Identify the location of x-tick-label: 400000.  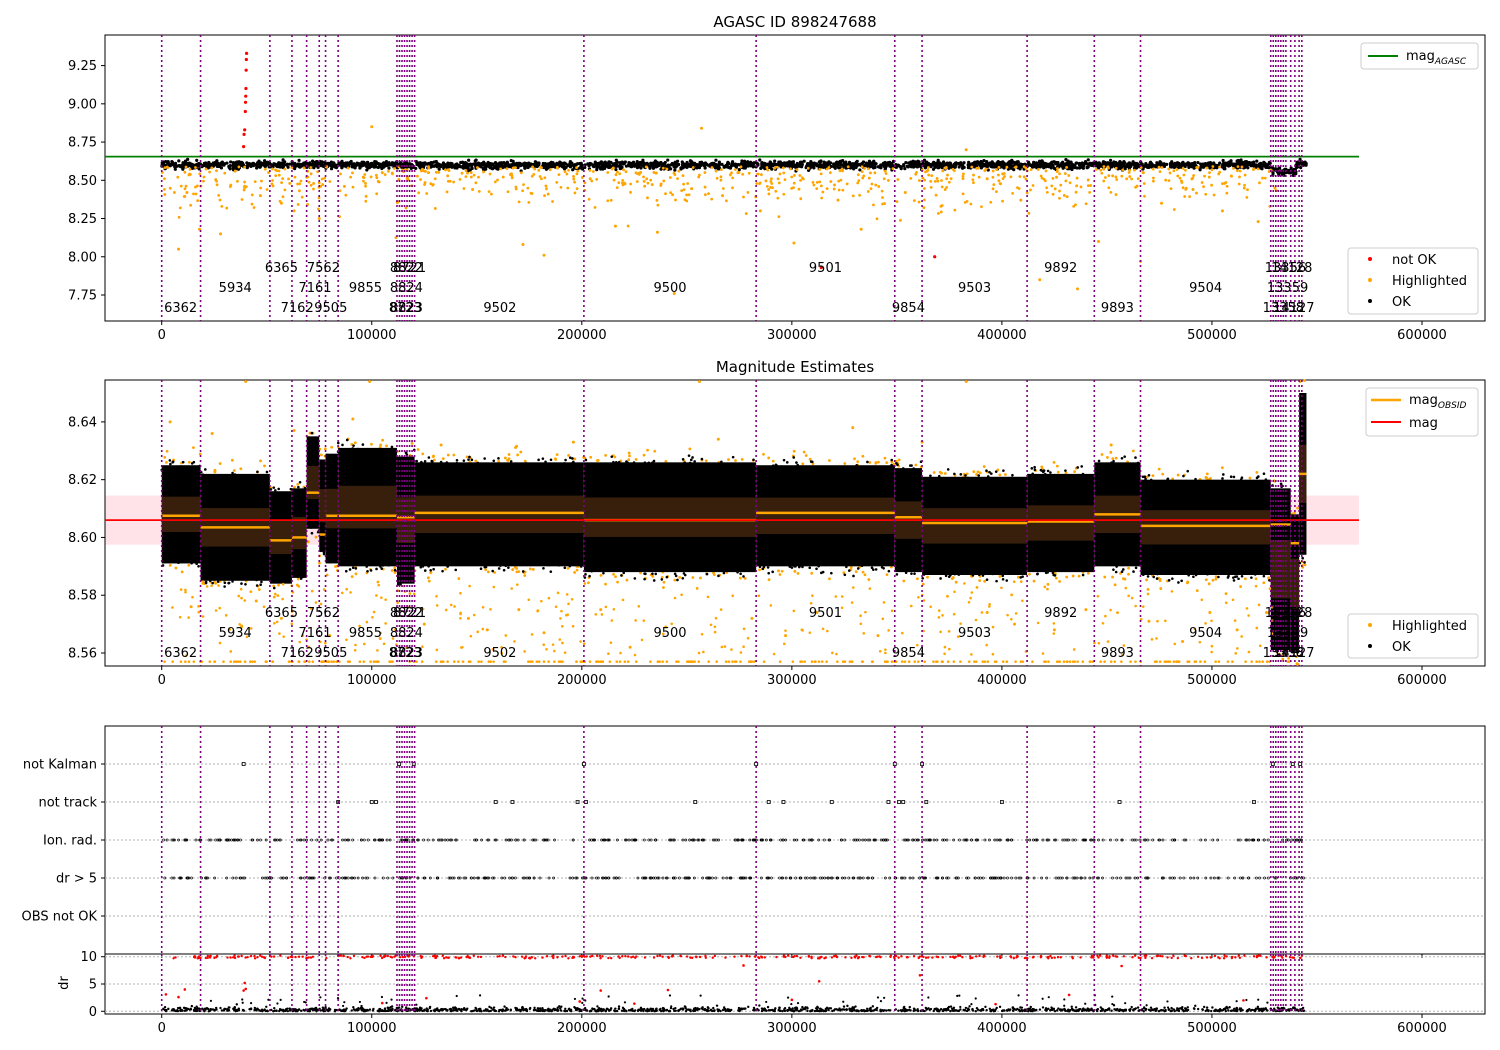
(1002, 335).